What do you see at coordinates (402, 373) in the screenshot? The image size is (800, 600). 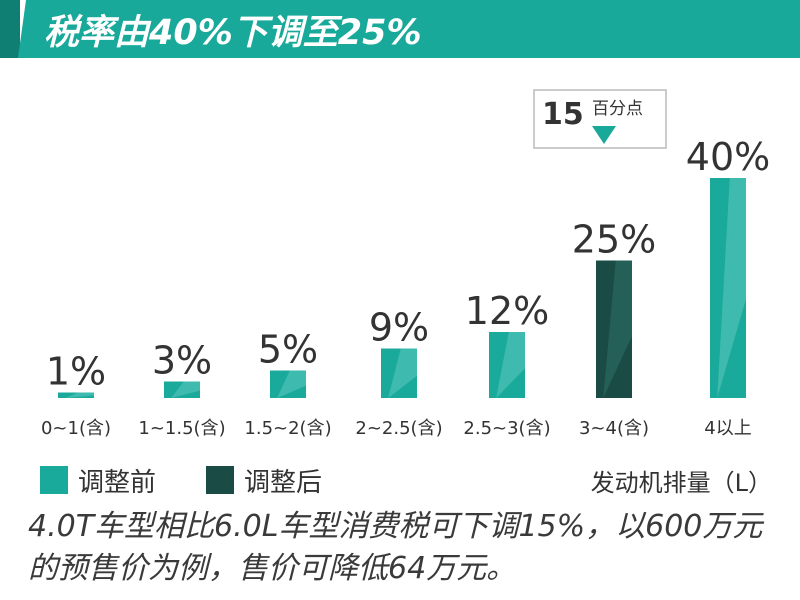 I see `bar-4-highlight` at bounding box center [402, 373].